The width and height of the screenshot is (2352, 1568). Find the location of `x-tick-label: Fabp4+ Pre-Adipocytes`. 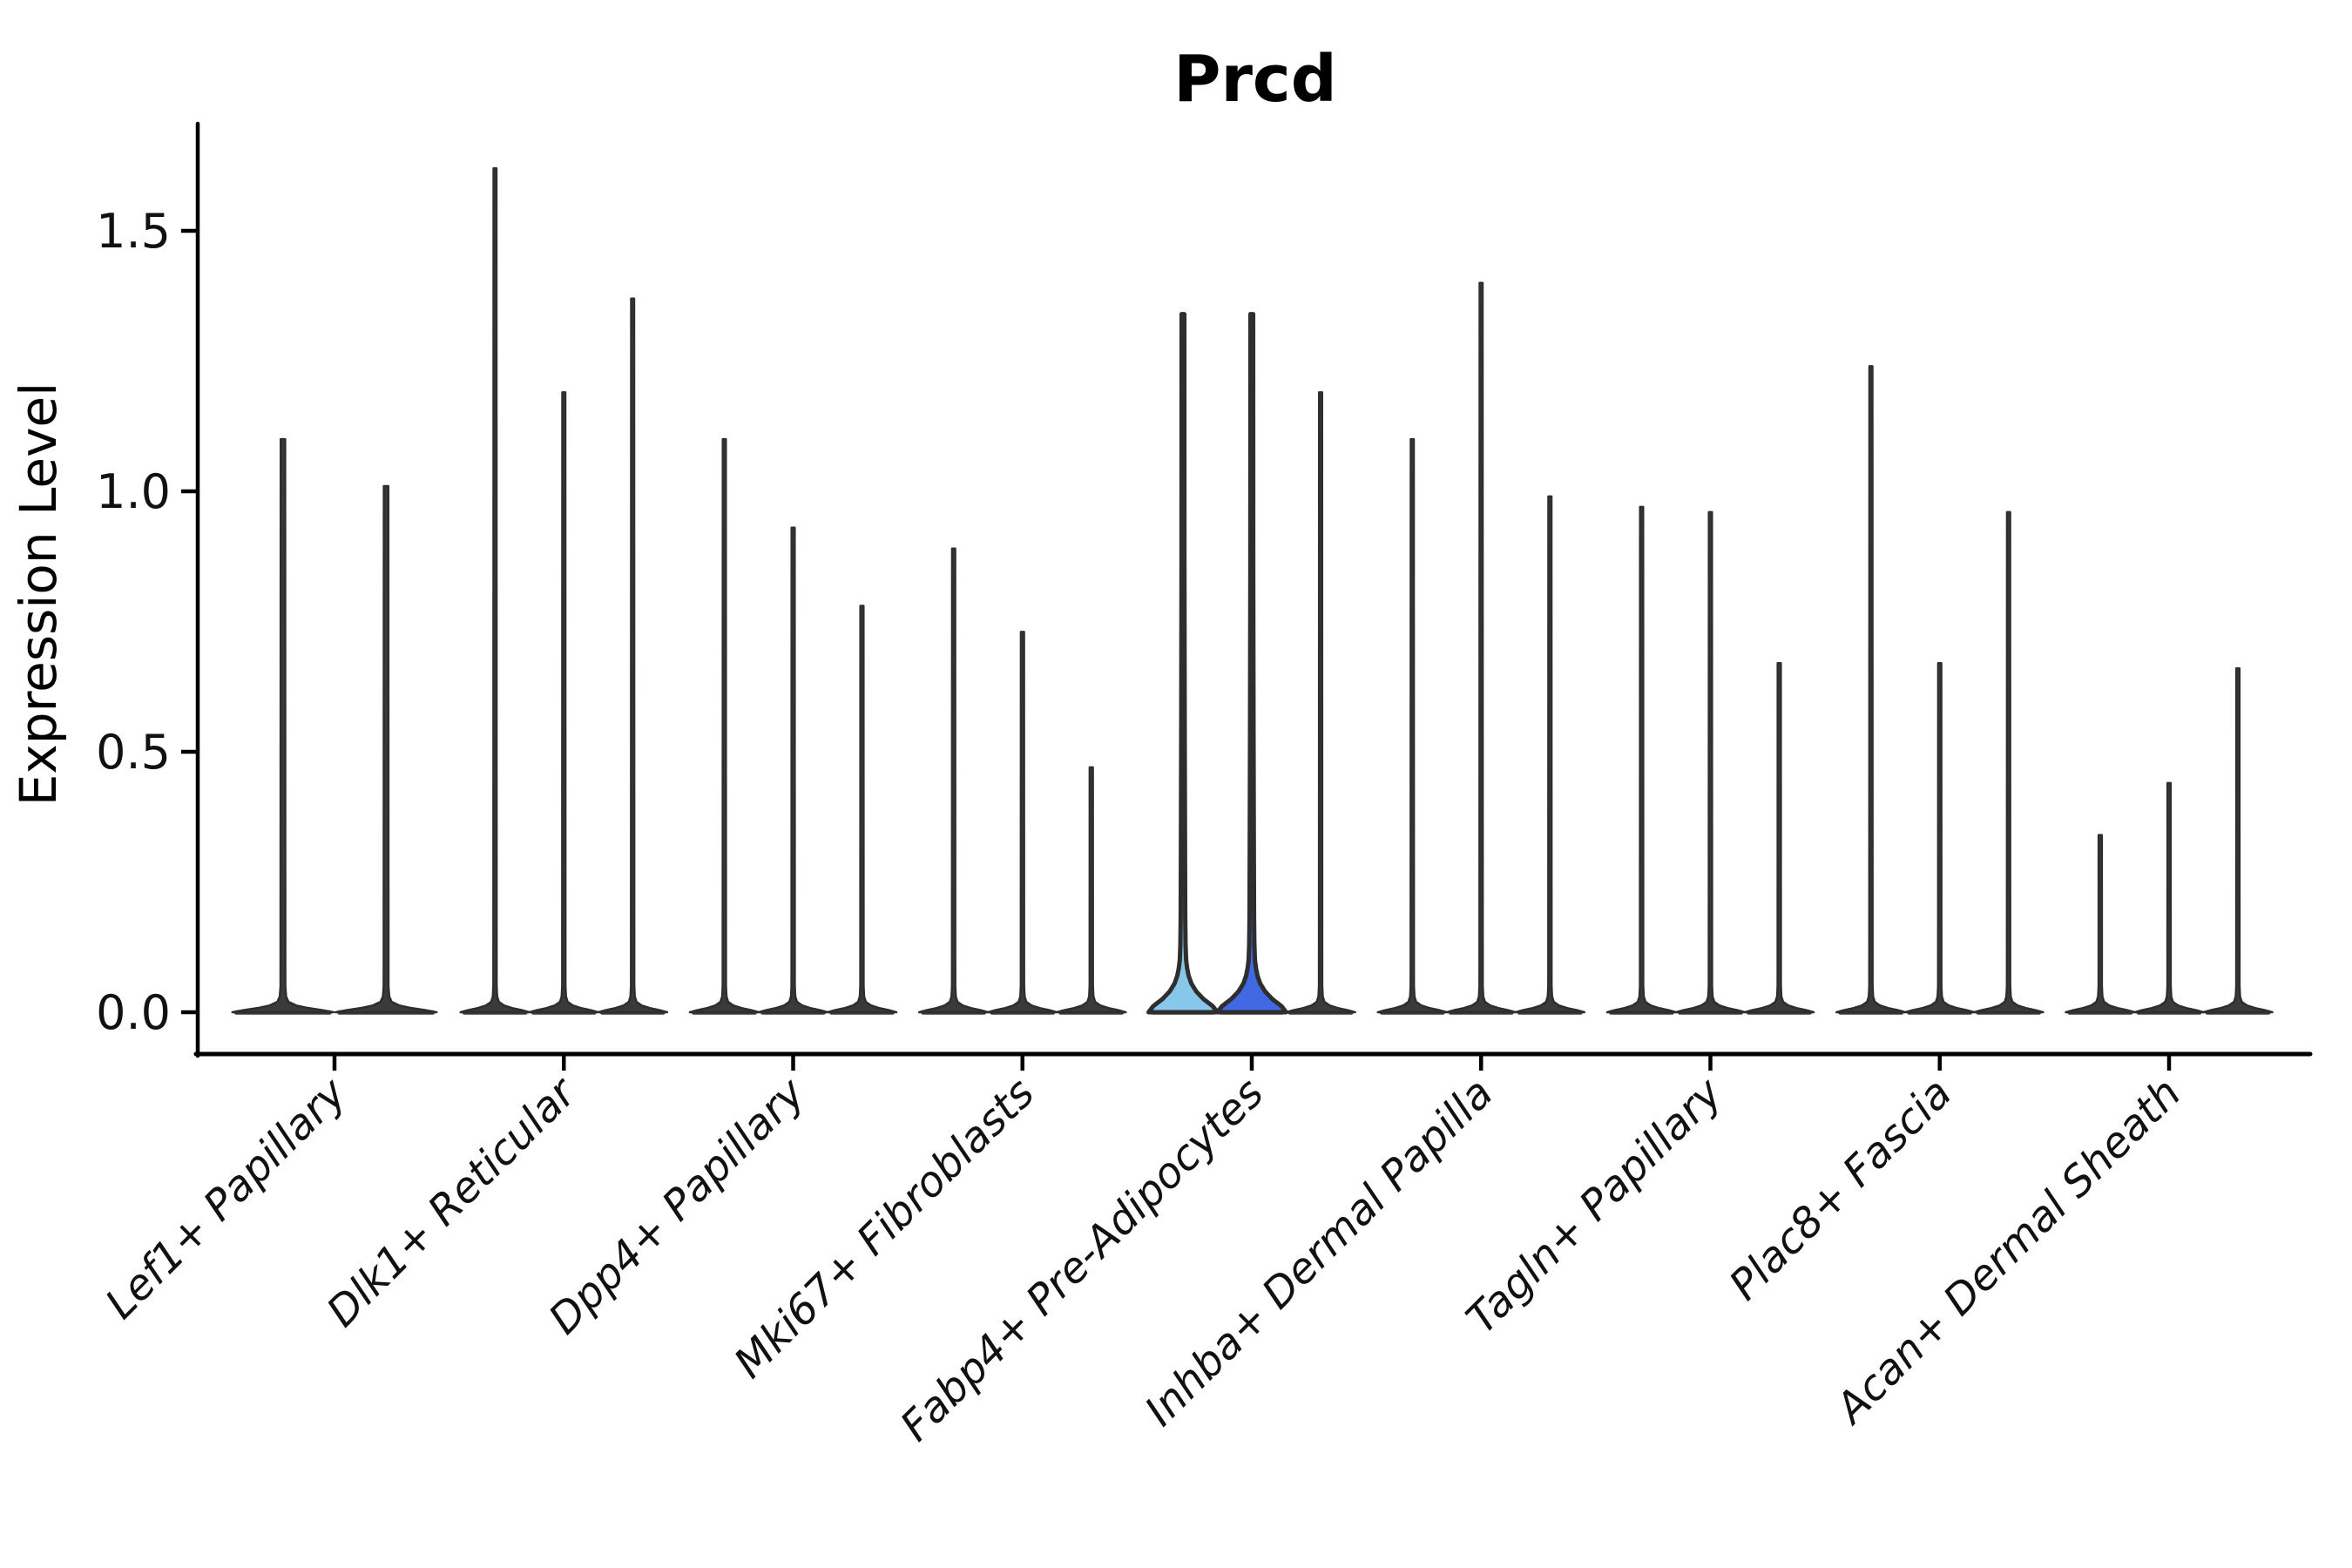

x-tick-label: Fabp4+ Pre-Adipocytes is located at coordinates (1083, 1260).